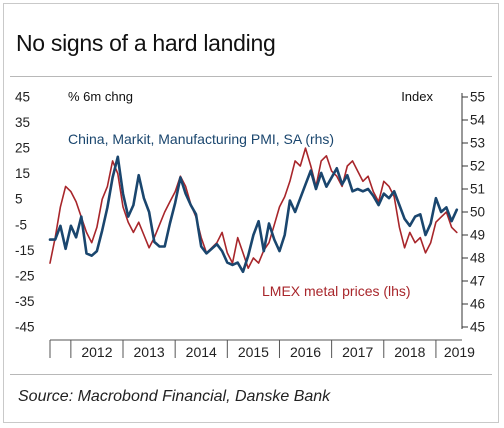  I want to click on left-axis-unit-label: % 6m chng, so click(100, 96).